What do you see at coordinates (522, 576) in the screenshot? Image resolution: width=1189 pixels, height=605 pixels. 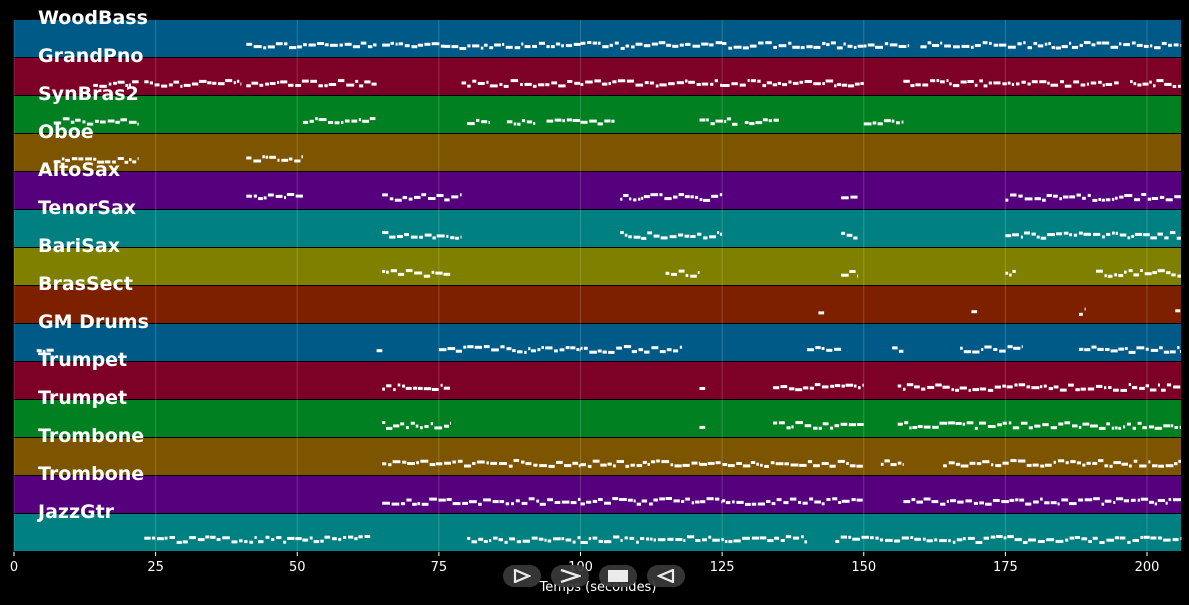 I see `play-button` at bounding box center [522, 576].